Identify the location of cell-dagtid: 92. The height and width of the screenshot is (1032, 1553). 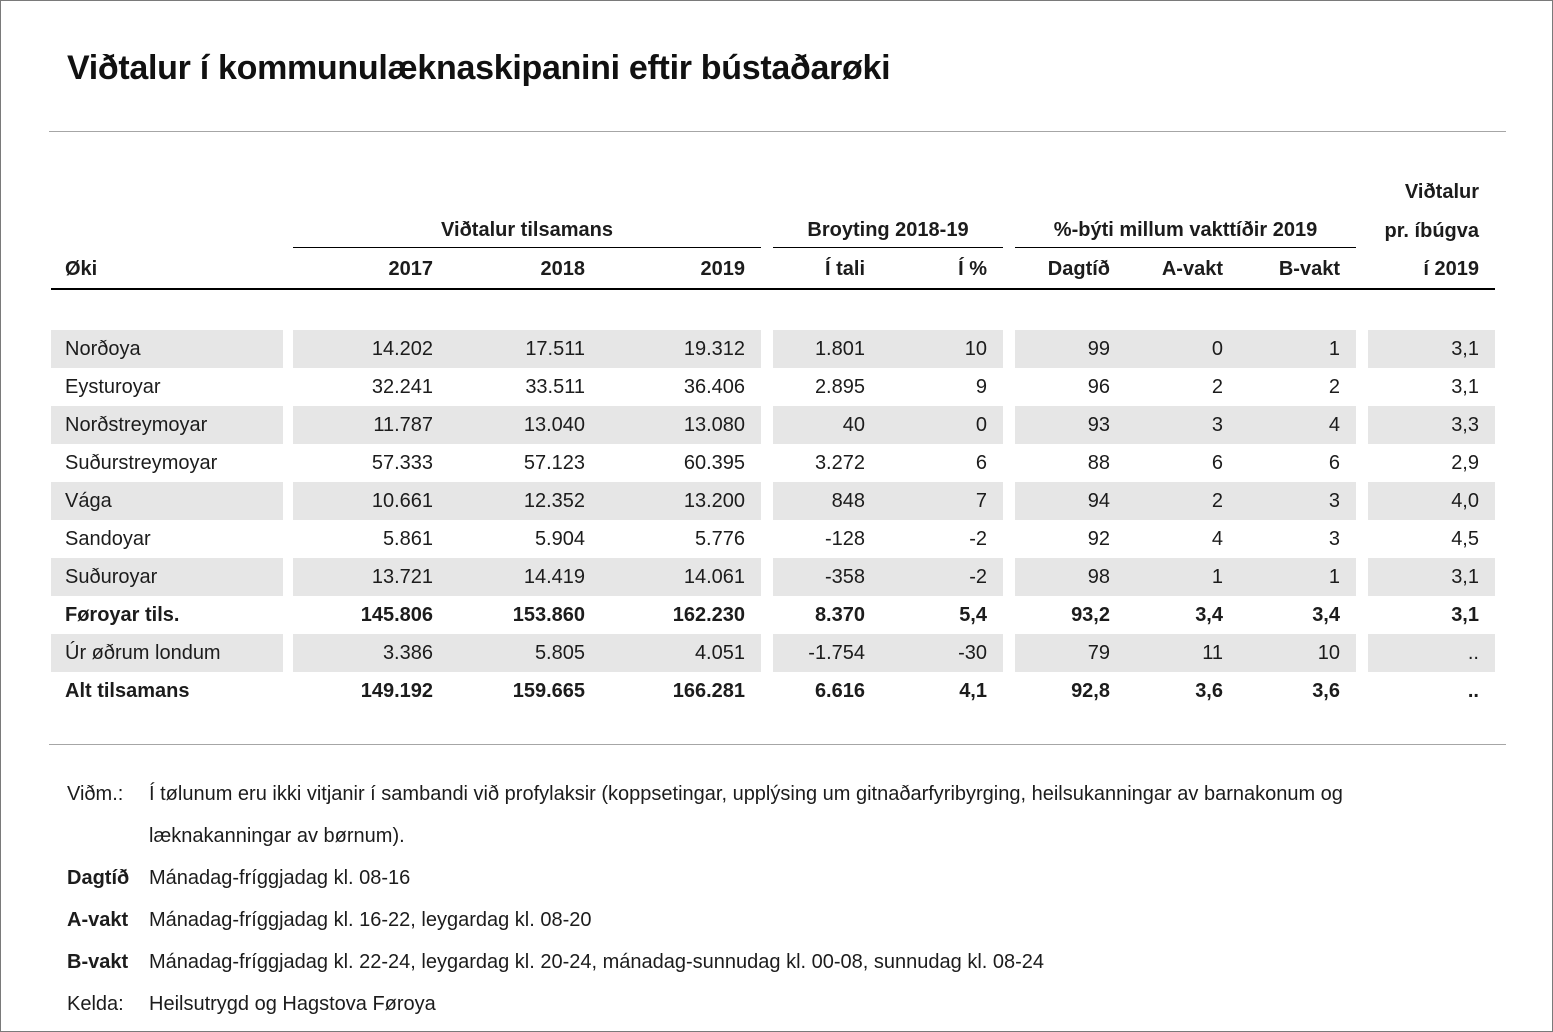
(1098, 539).